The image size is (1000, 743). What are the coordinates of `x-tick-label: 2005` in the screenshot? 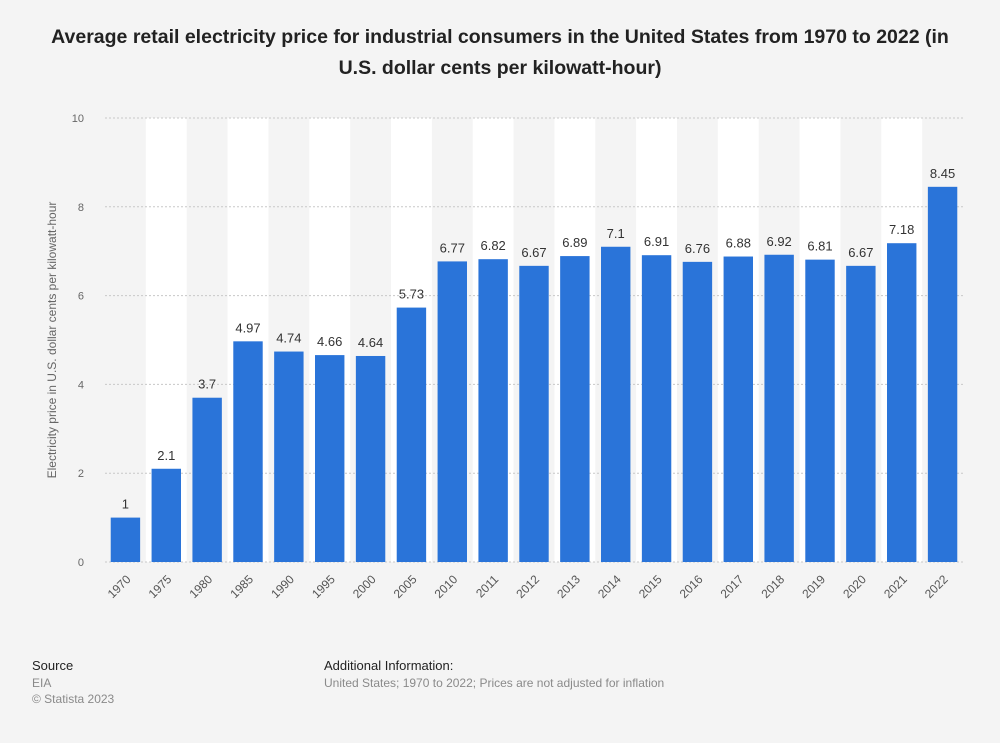 It's located at (405, 586).